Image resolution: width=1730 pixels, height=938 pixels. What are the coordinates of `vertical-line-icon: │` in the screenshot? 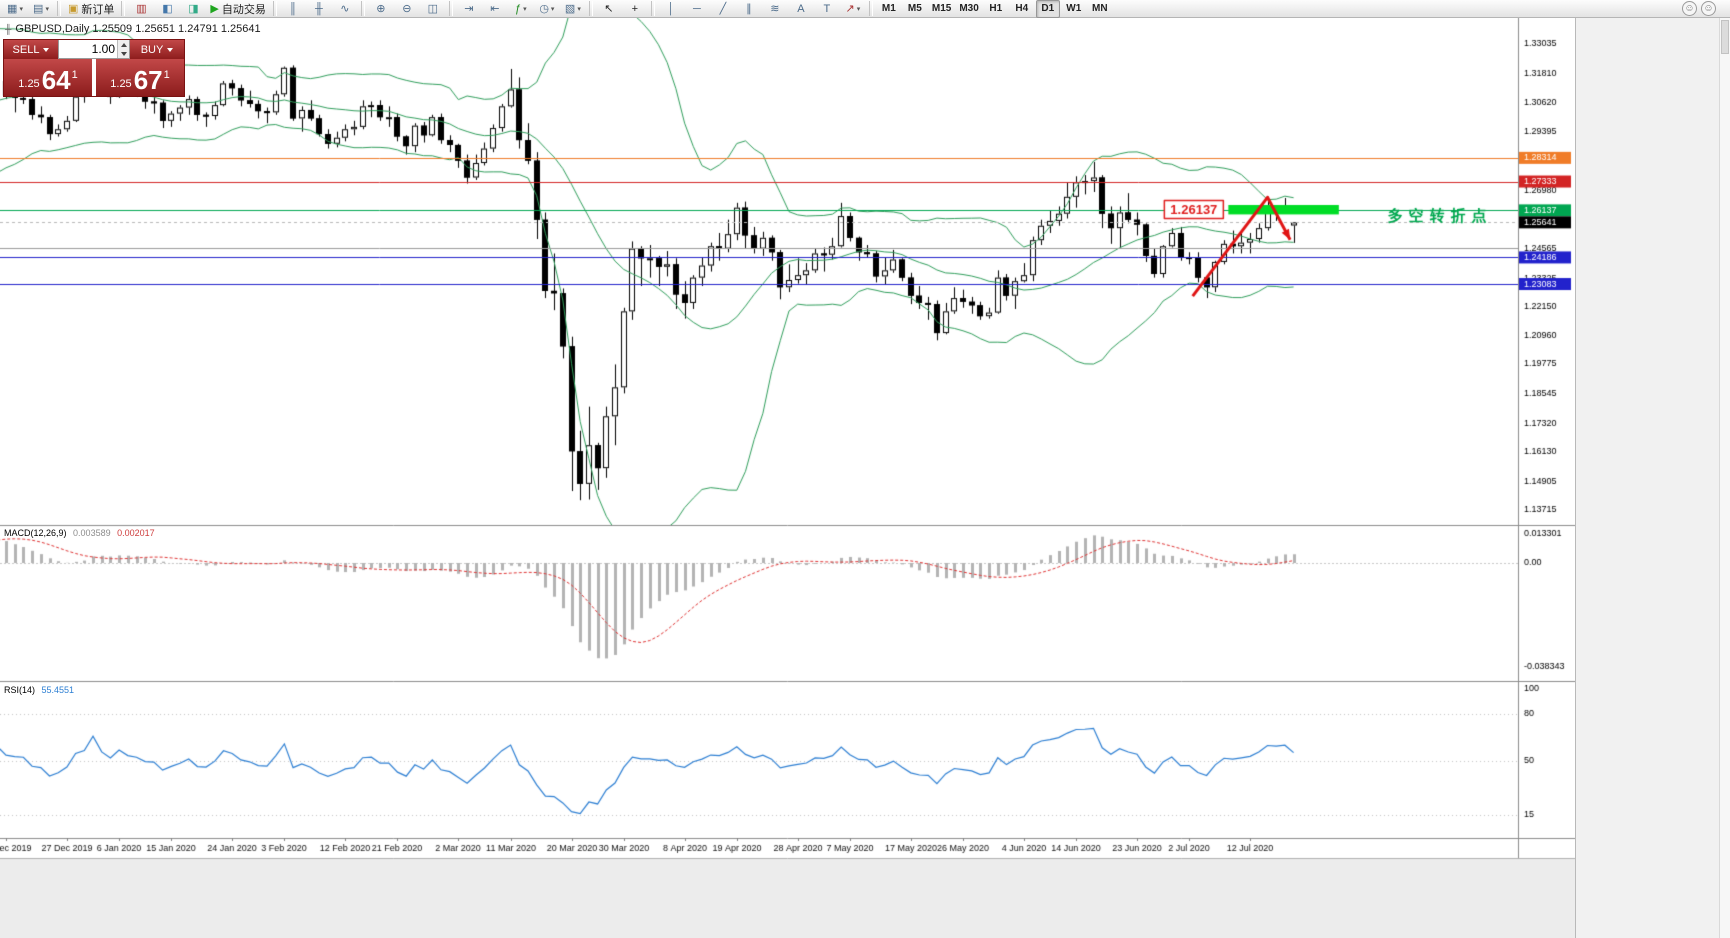 It's located at (671, 8).